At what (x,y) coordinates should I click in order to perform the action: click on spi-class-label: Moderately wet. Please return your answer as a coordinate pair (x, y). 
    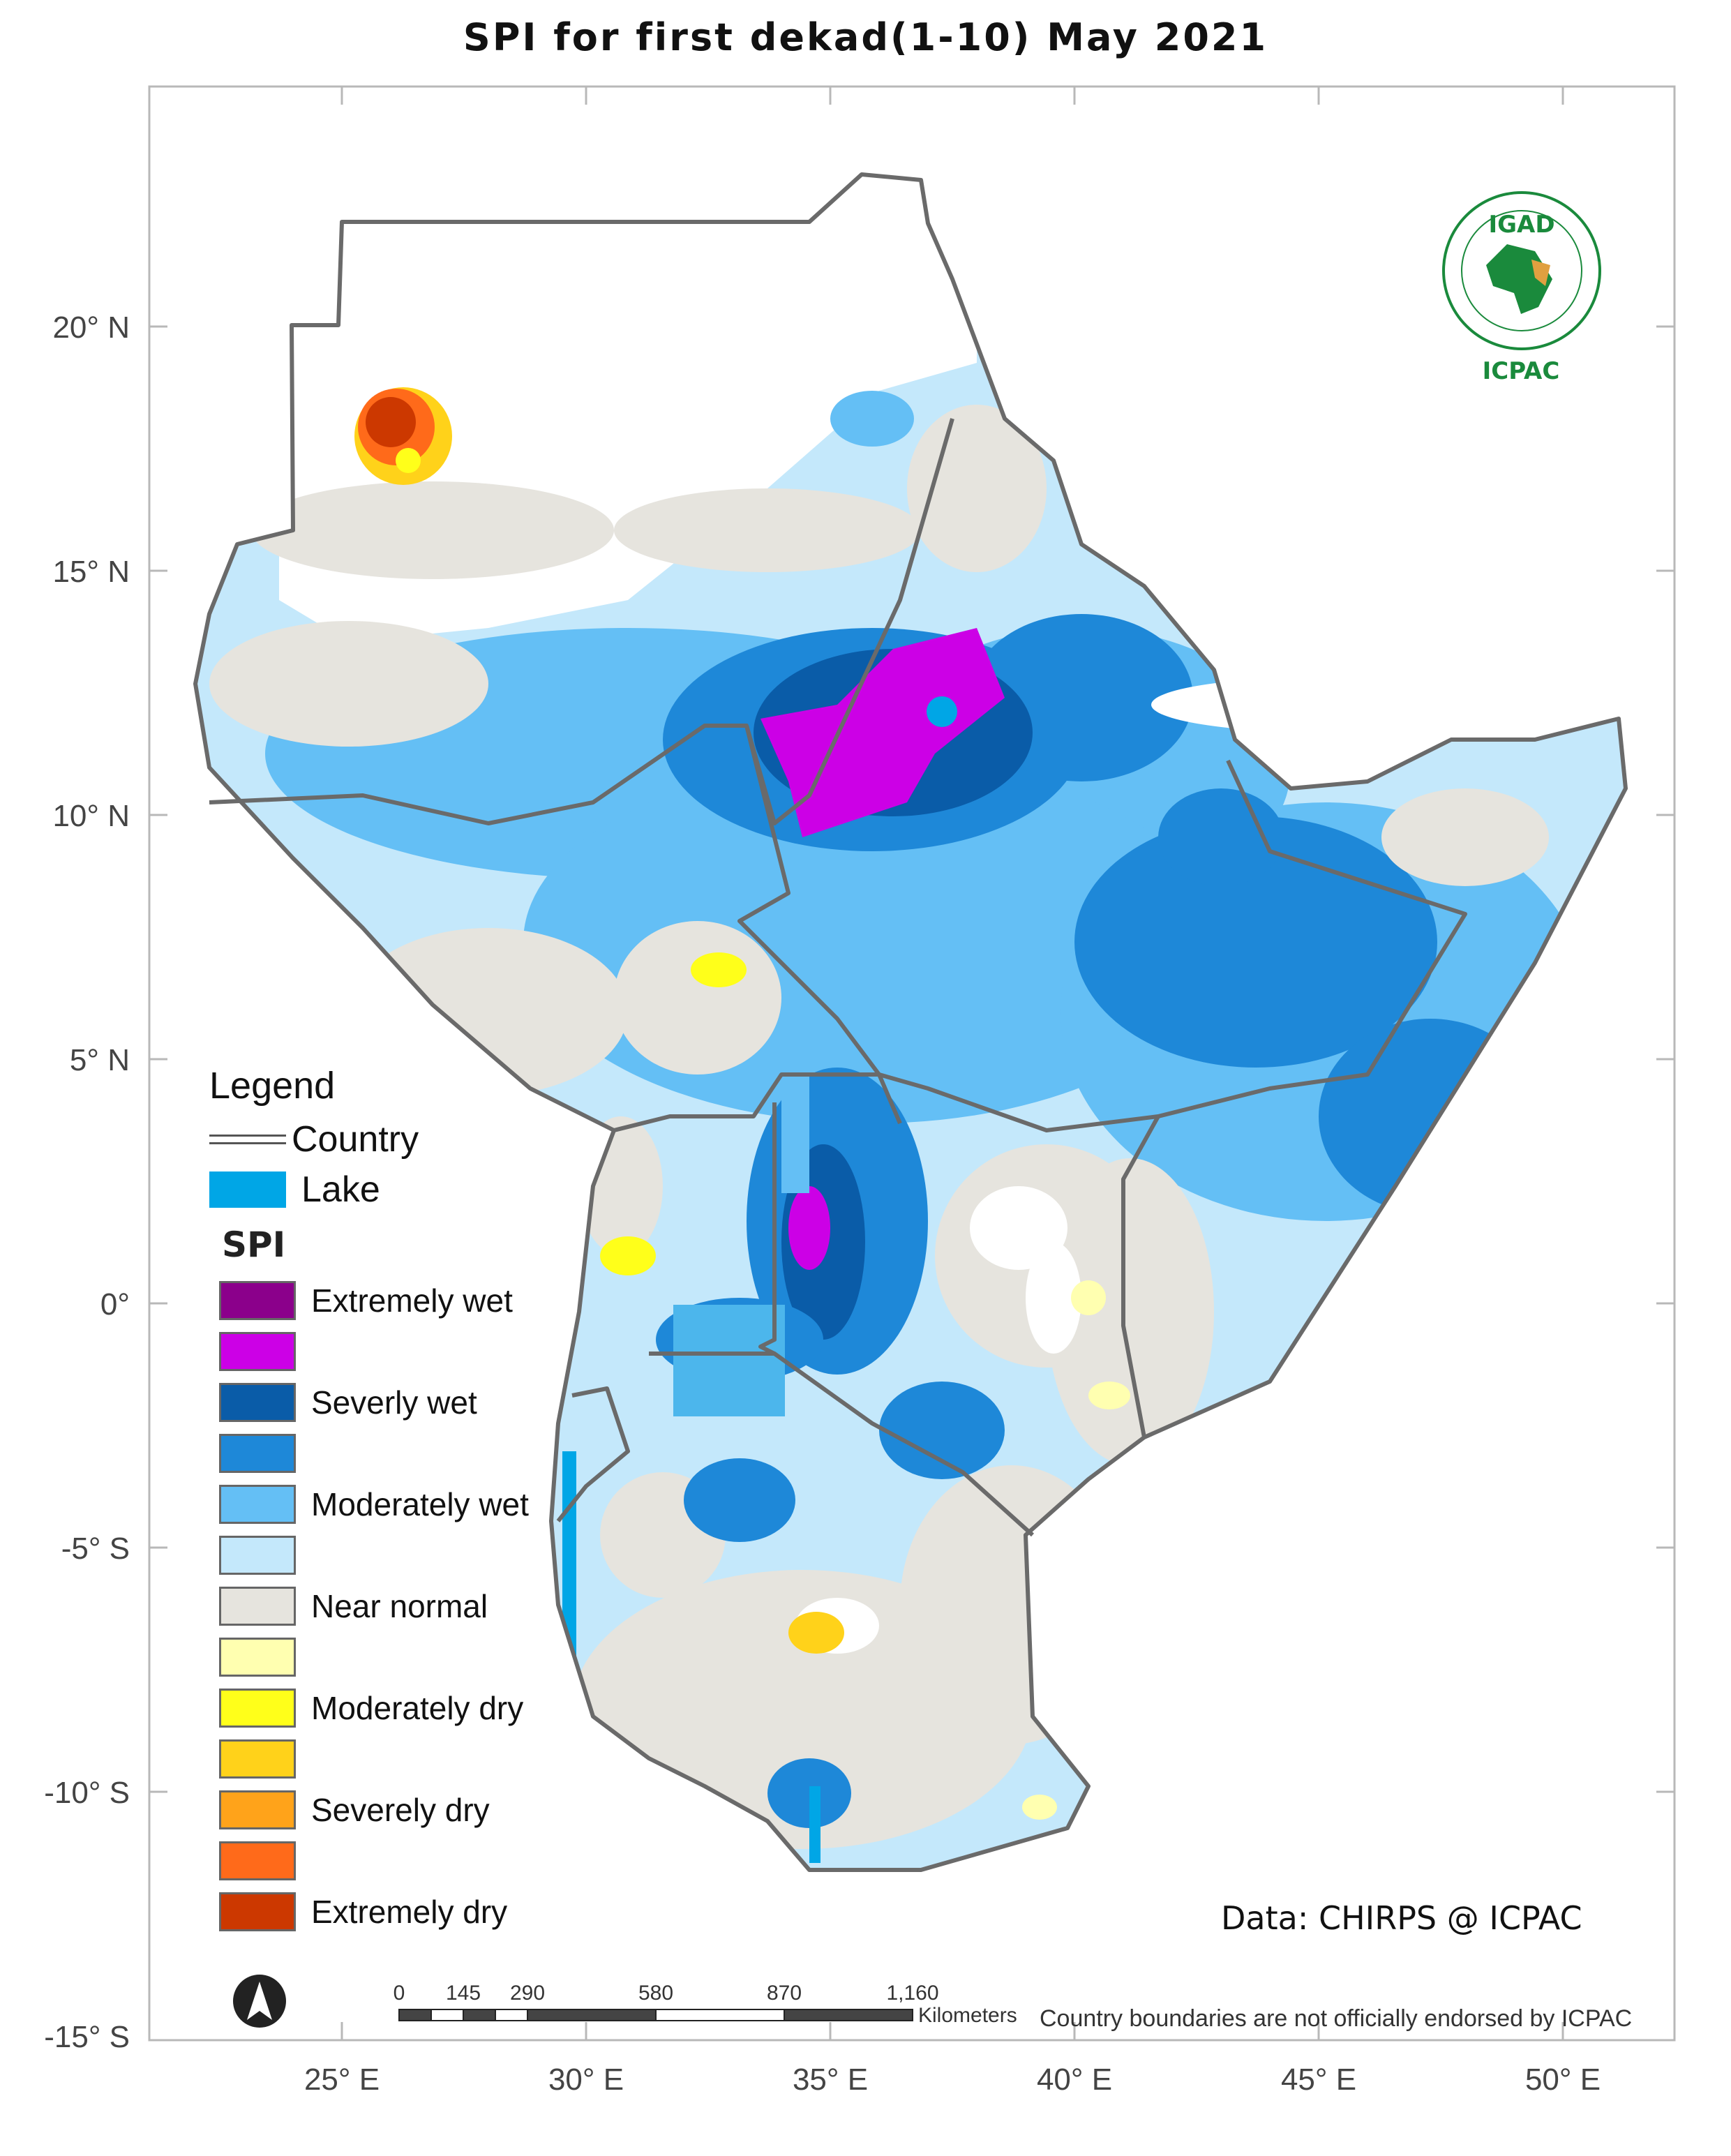
    Looking at the image, I should click on (420, 1503).